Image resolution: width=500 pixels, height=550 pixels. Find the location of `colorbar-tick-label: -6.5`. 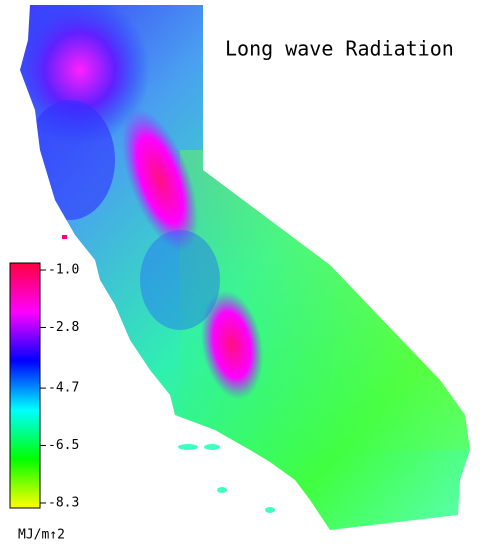

colorbar-tick-label: -6.5 is located at coordinates (63, 445).